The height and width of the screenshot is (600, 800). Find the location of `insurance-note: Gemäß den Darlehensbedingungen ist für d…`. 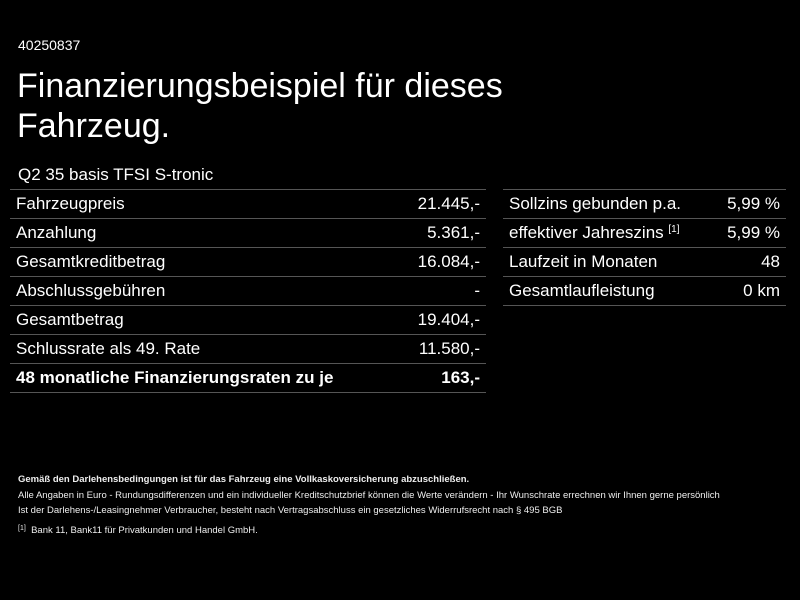

insurance-note: Gemäß den Darlehensbedingungen ist für d… is located at coordinates (244, 479).